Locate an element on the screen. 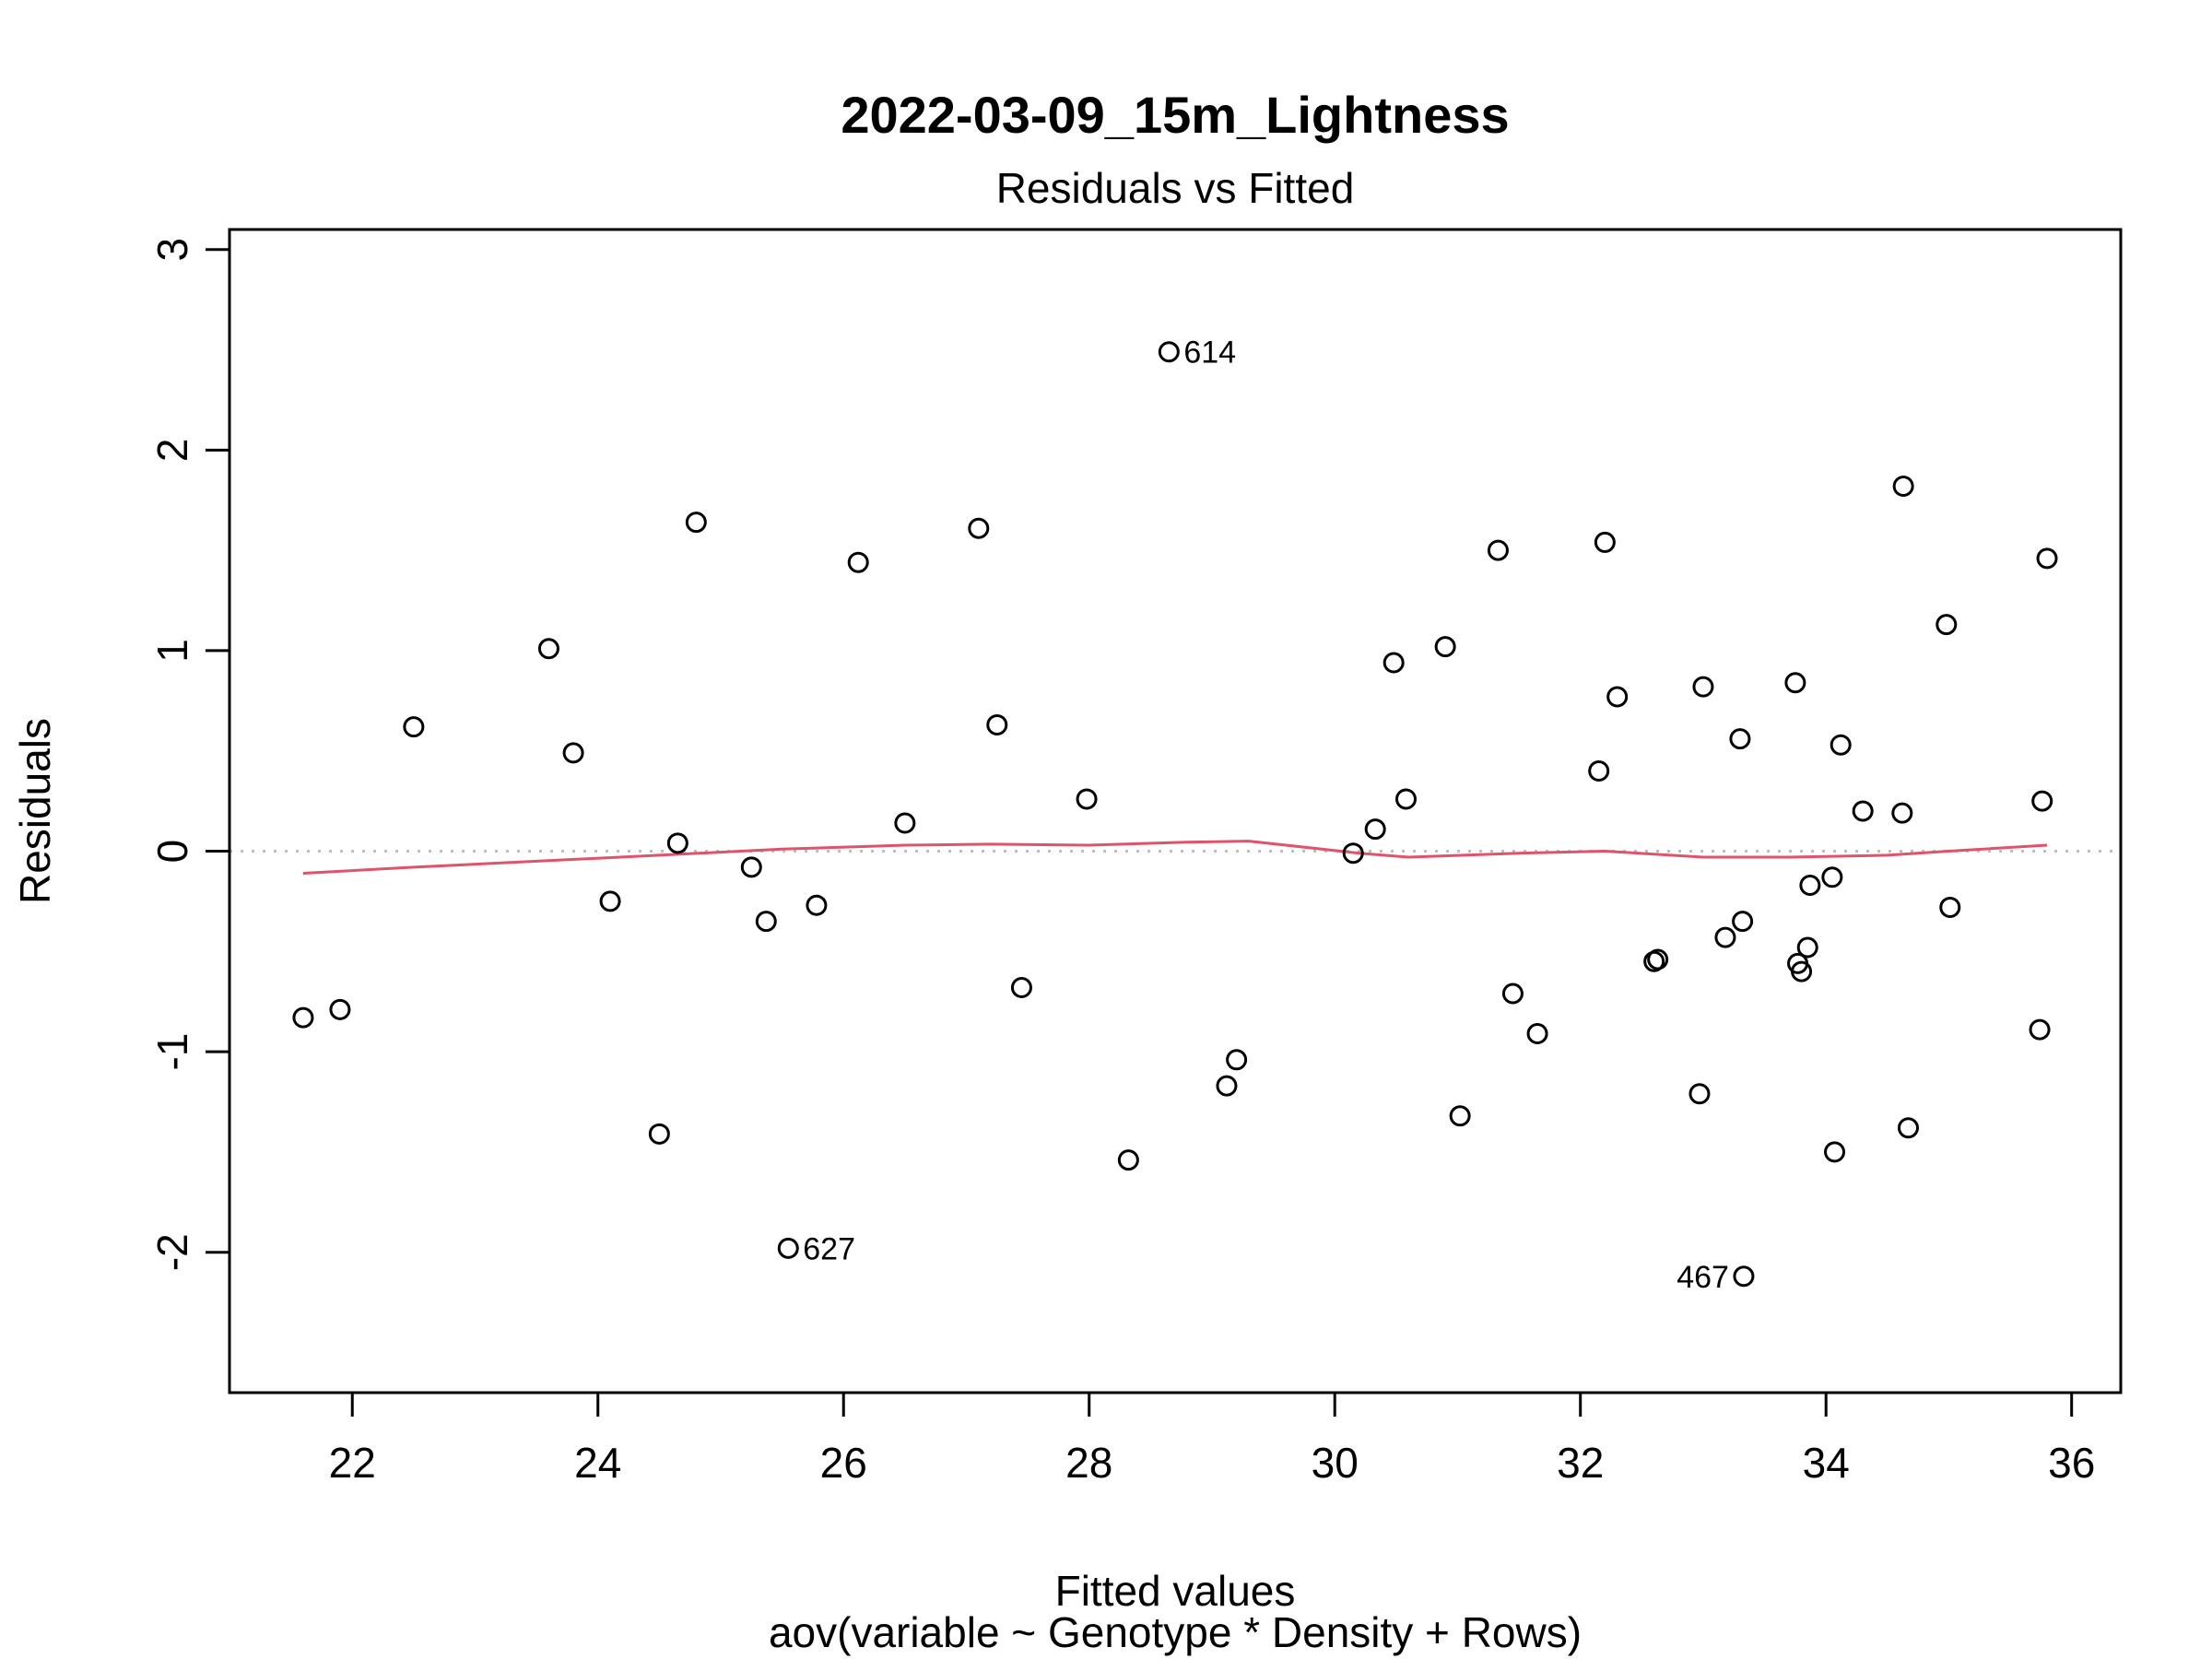 The image size is (2212, 1659). y-tick-label: 2 is located at coordinates (172, 451).